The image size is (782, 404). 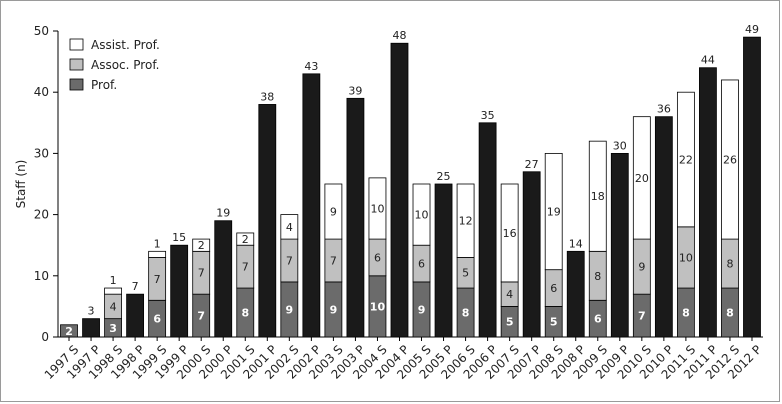 What do you see at coordinates (157, 254) in the screenshot?
I see `bar-segment-assist-prof-1999-s` at bounding box center [157, 254].